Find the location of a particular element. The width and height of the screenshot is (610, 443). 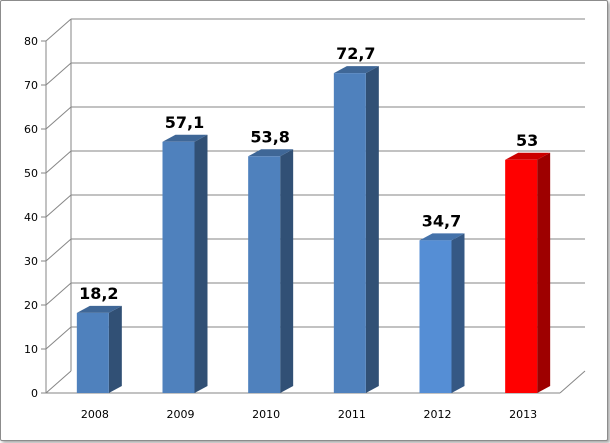

y-axis: 0 10 20 30 40 50 60 70 80 is located at coordinates (35, 217).